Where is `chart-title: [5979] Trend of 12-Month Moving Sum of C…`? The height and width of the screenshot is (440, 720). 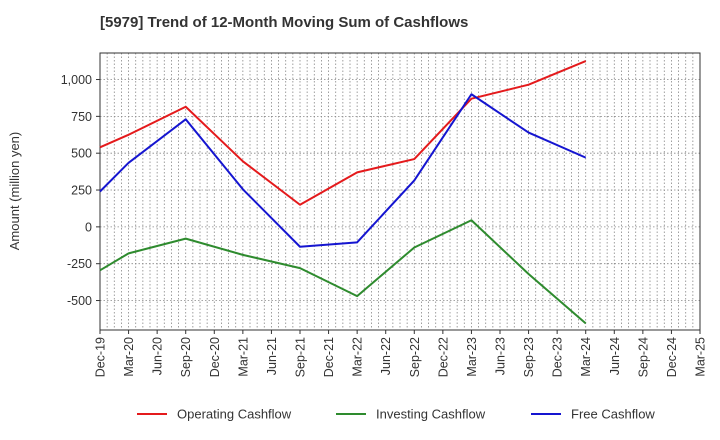
chart-title: [5979] Trend of 12-Month Moving Sum of C… is located at coordinates (284, 22).